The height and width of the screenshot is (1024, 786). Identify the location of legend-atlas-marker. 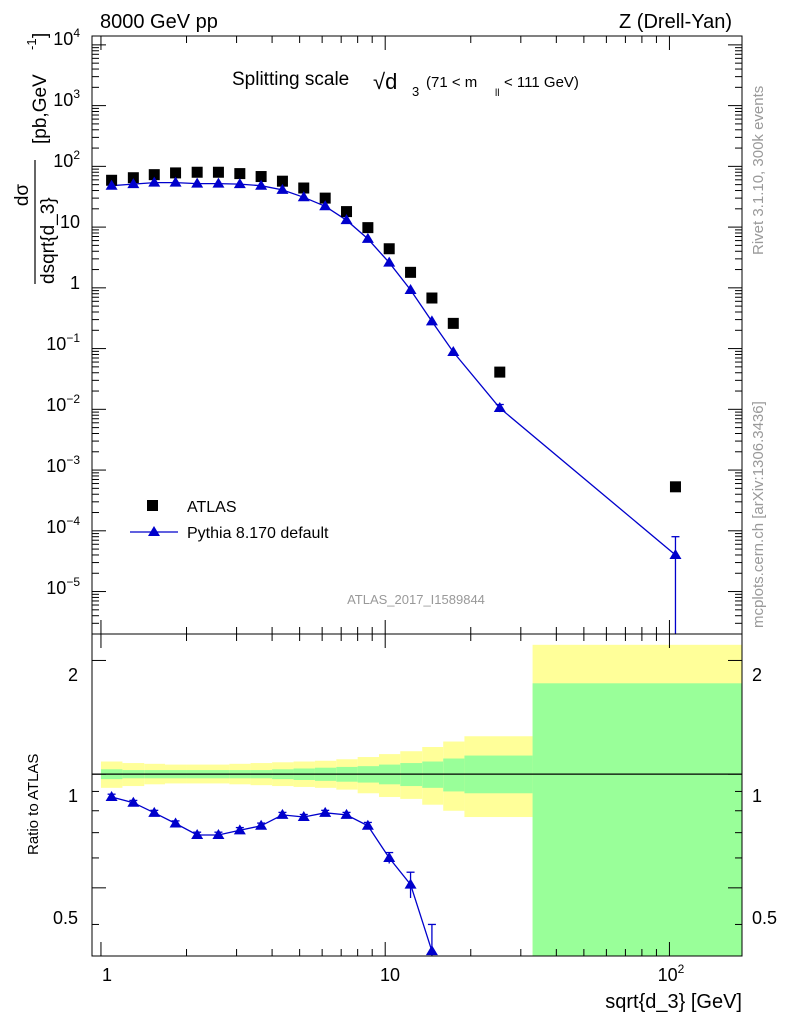
(152, 505).